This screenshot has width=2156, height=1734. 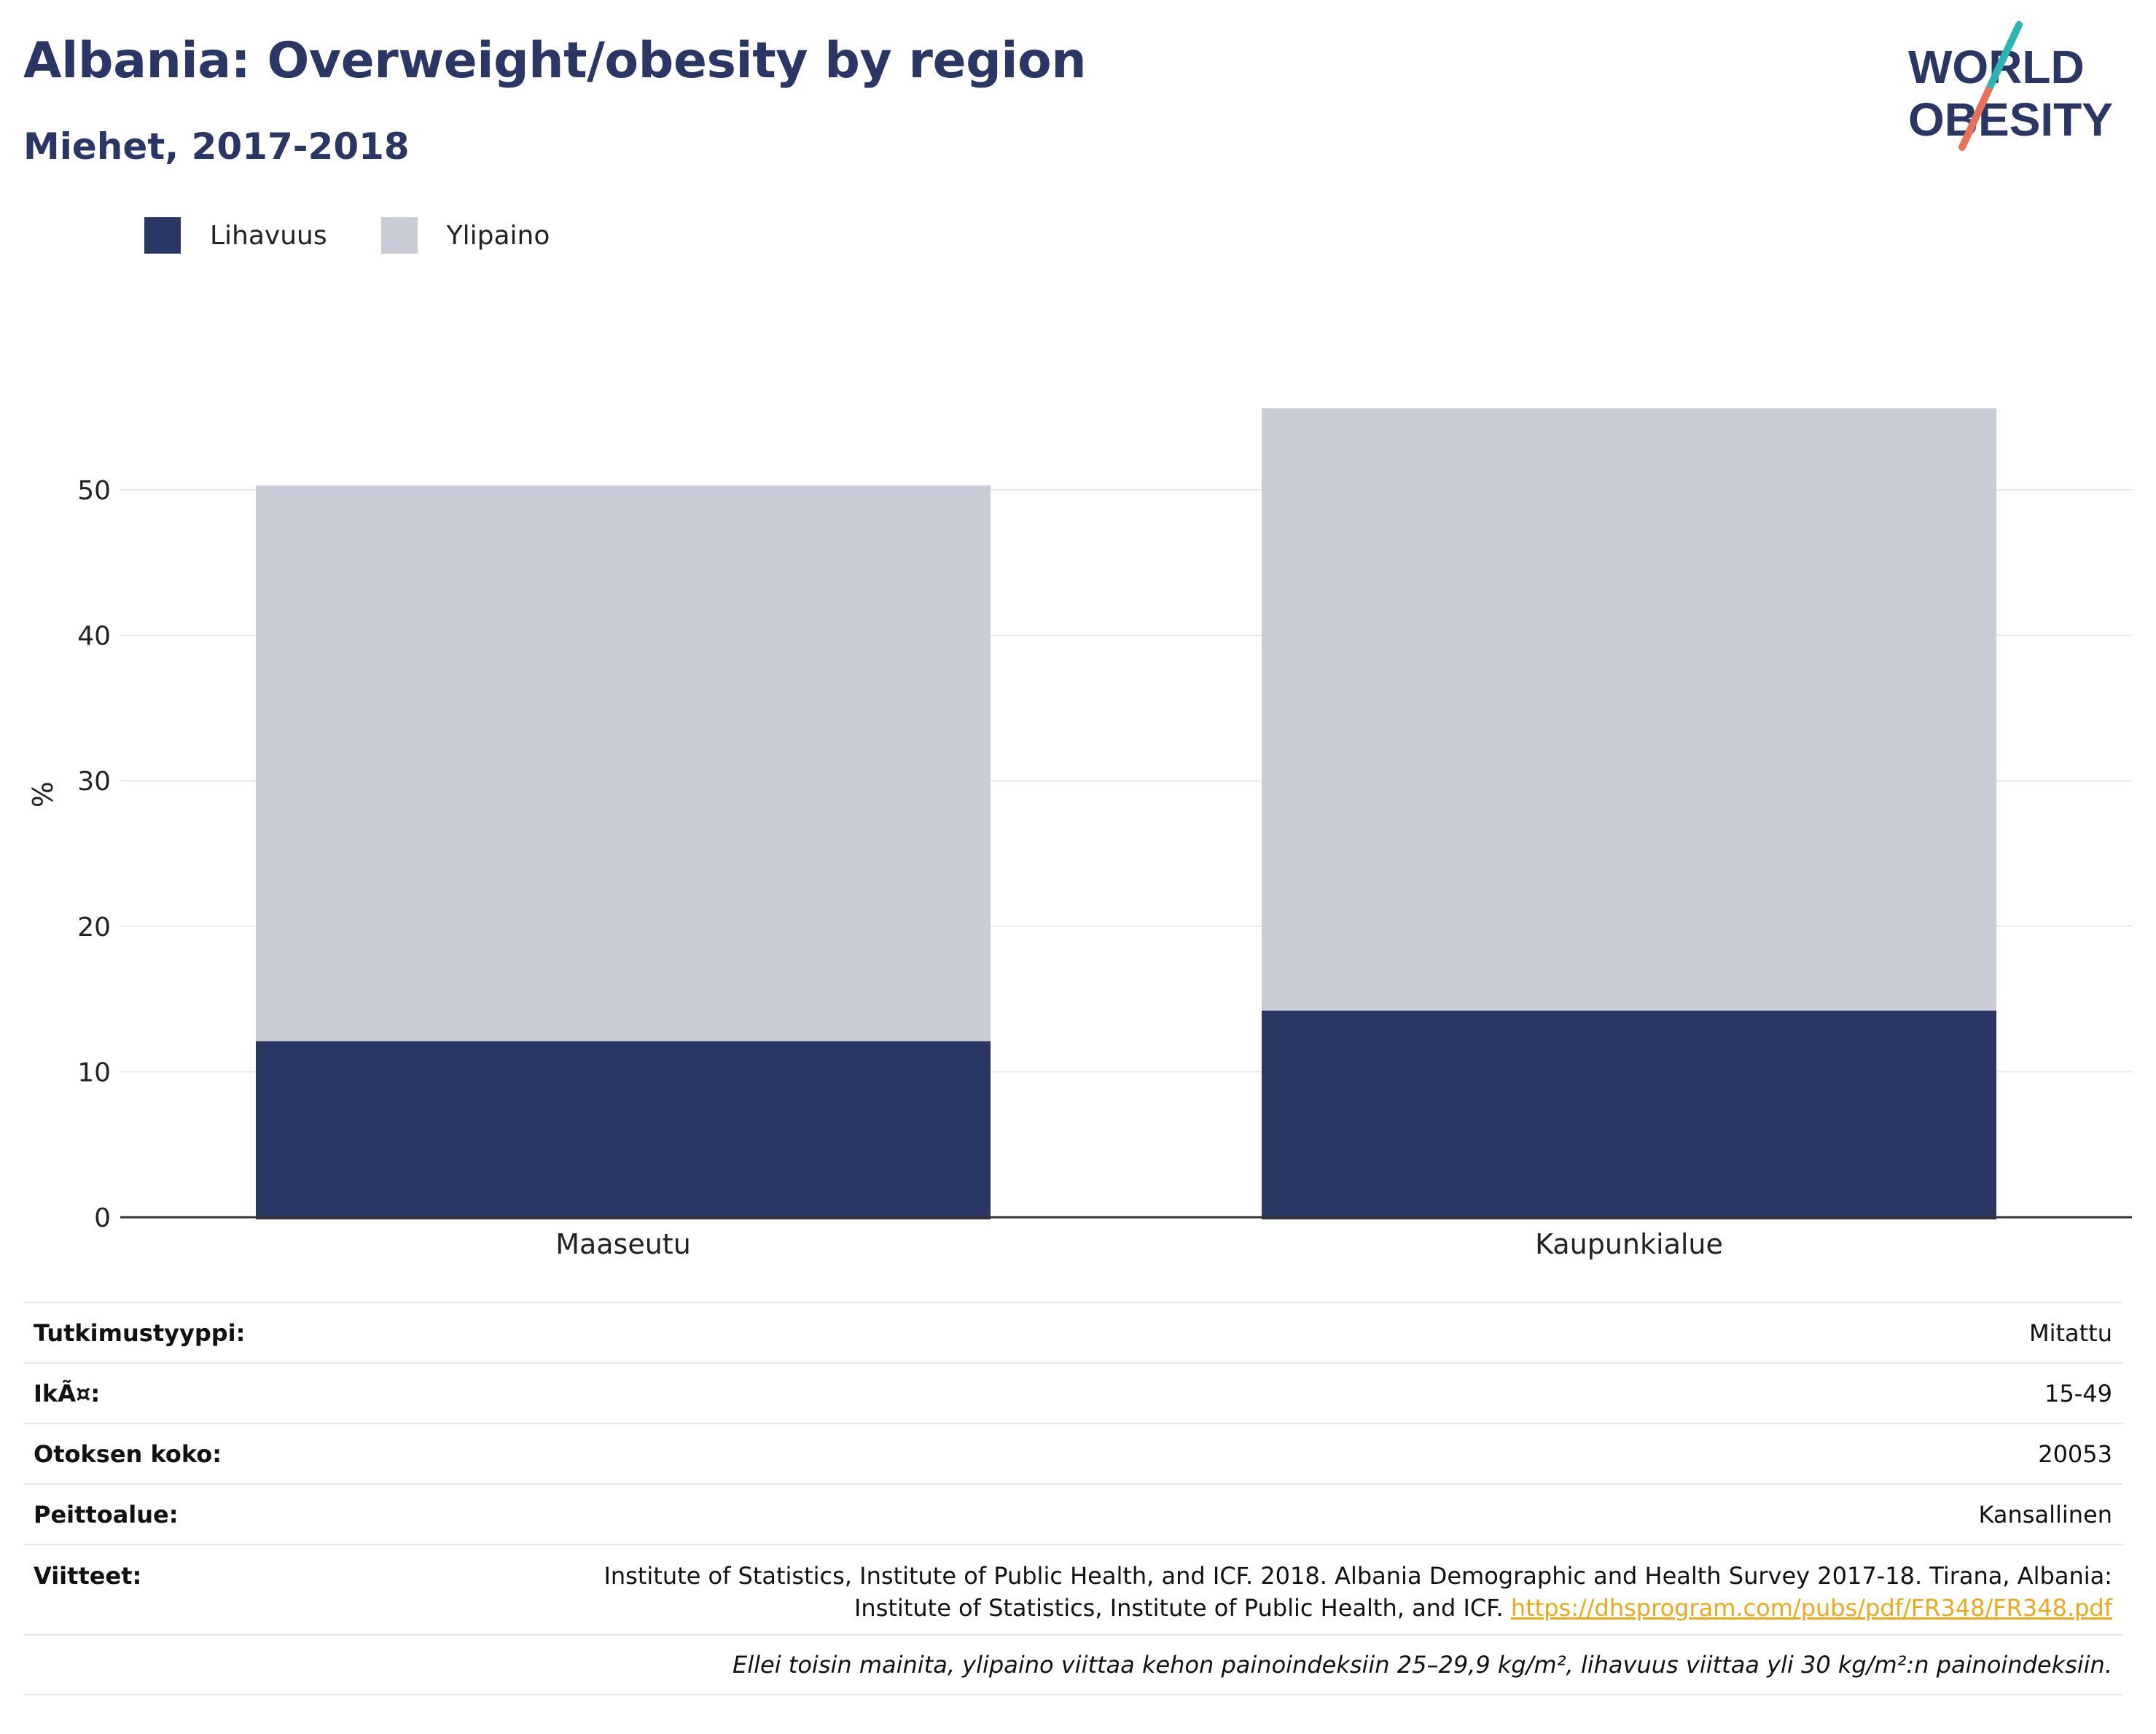 What do you see at coordinates (94, 491) in the screenshot?
I see `y-tick-label-50: 50` at bounding box center [94, 491].